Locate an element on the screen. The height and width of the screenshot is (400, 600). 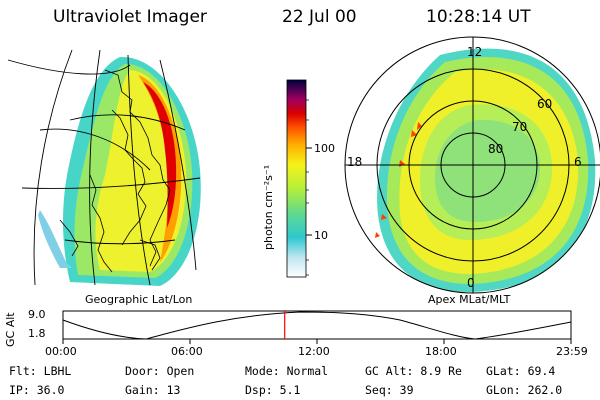
info-door: Door: Open is located at coordinates (160, 371).